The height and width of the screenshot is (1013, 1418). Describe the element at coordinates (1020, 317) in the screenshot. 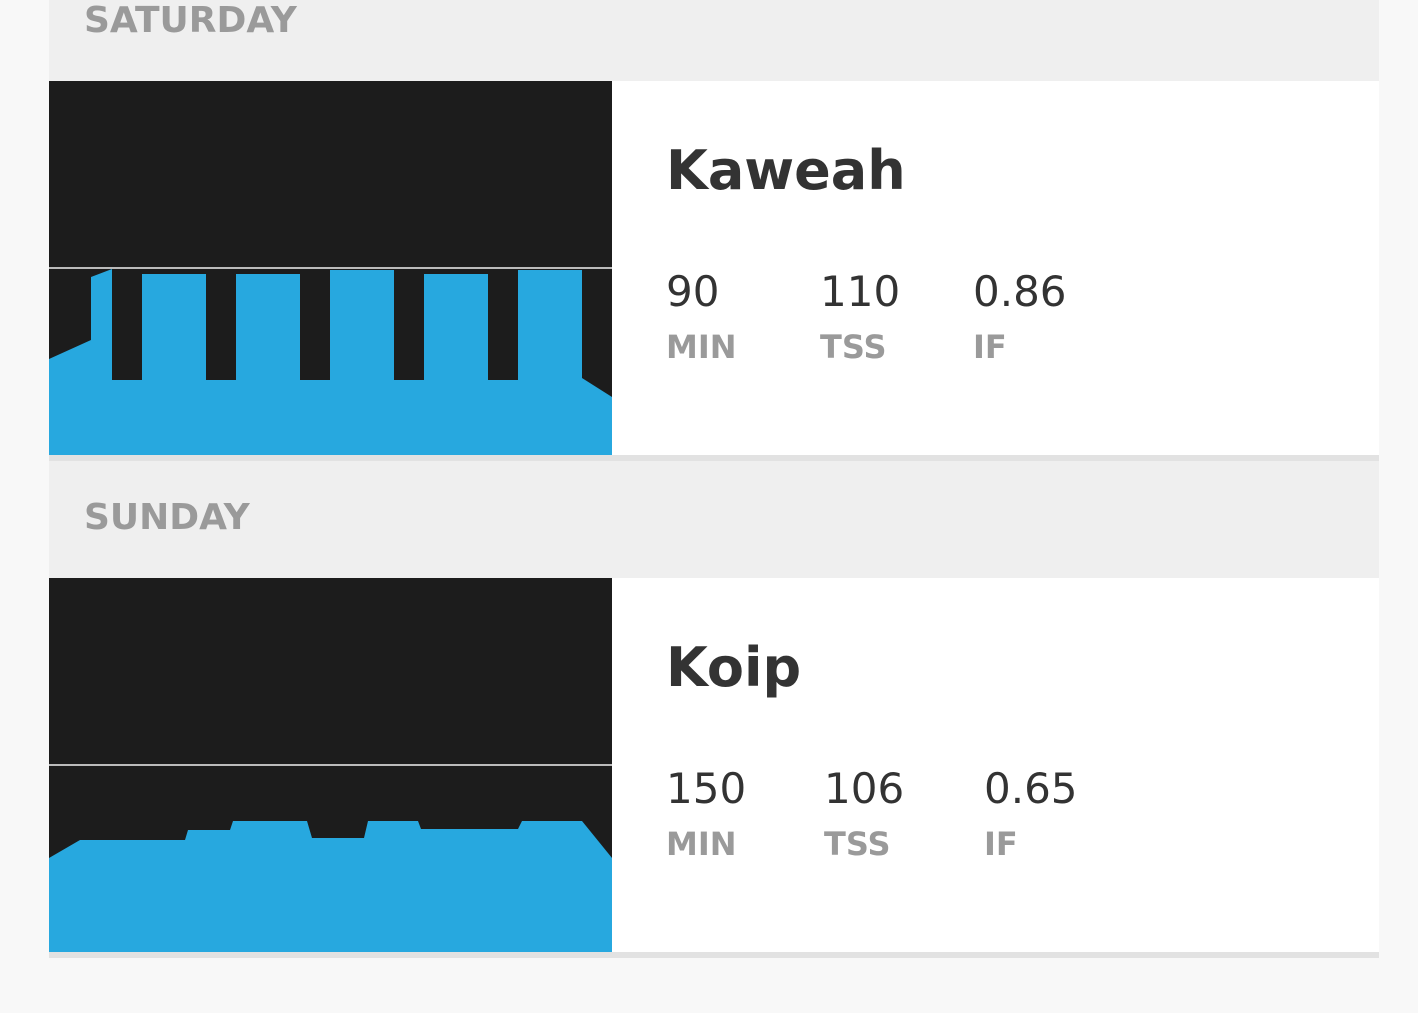

I see `stat: 0.86 IF` at that location.